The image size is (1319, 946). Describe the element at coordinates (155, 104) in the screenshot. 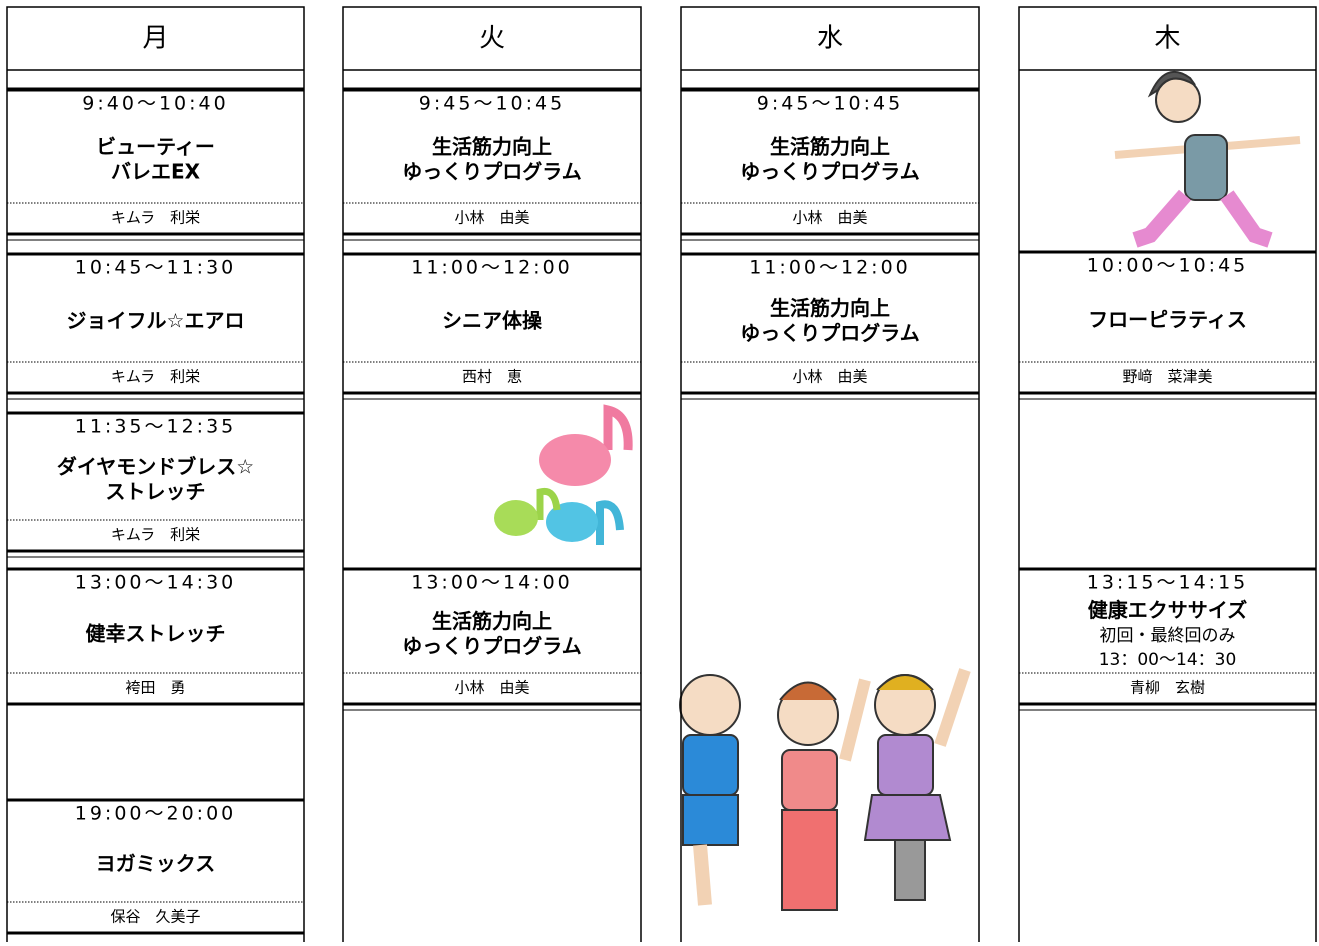

I see `class-time: 9:40～10:40` at that location.